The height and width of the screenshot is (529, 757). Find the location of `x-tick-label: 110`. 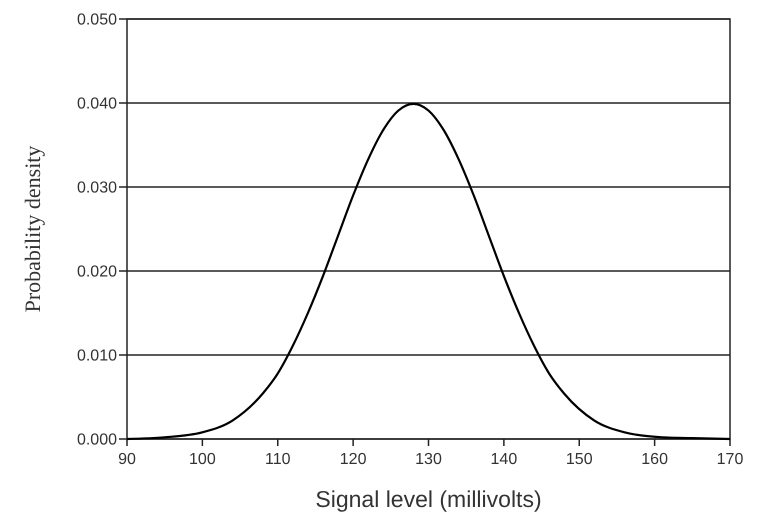

x-tick-label: 110 is located at coordinates (277, 459).